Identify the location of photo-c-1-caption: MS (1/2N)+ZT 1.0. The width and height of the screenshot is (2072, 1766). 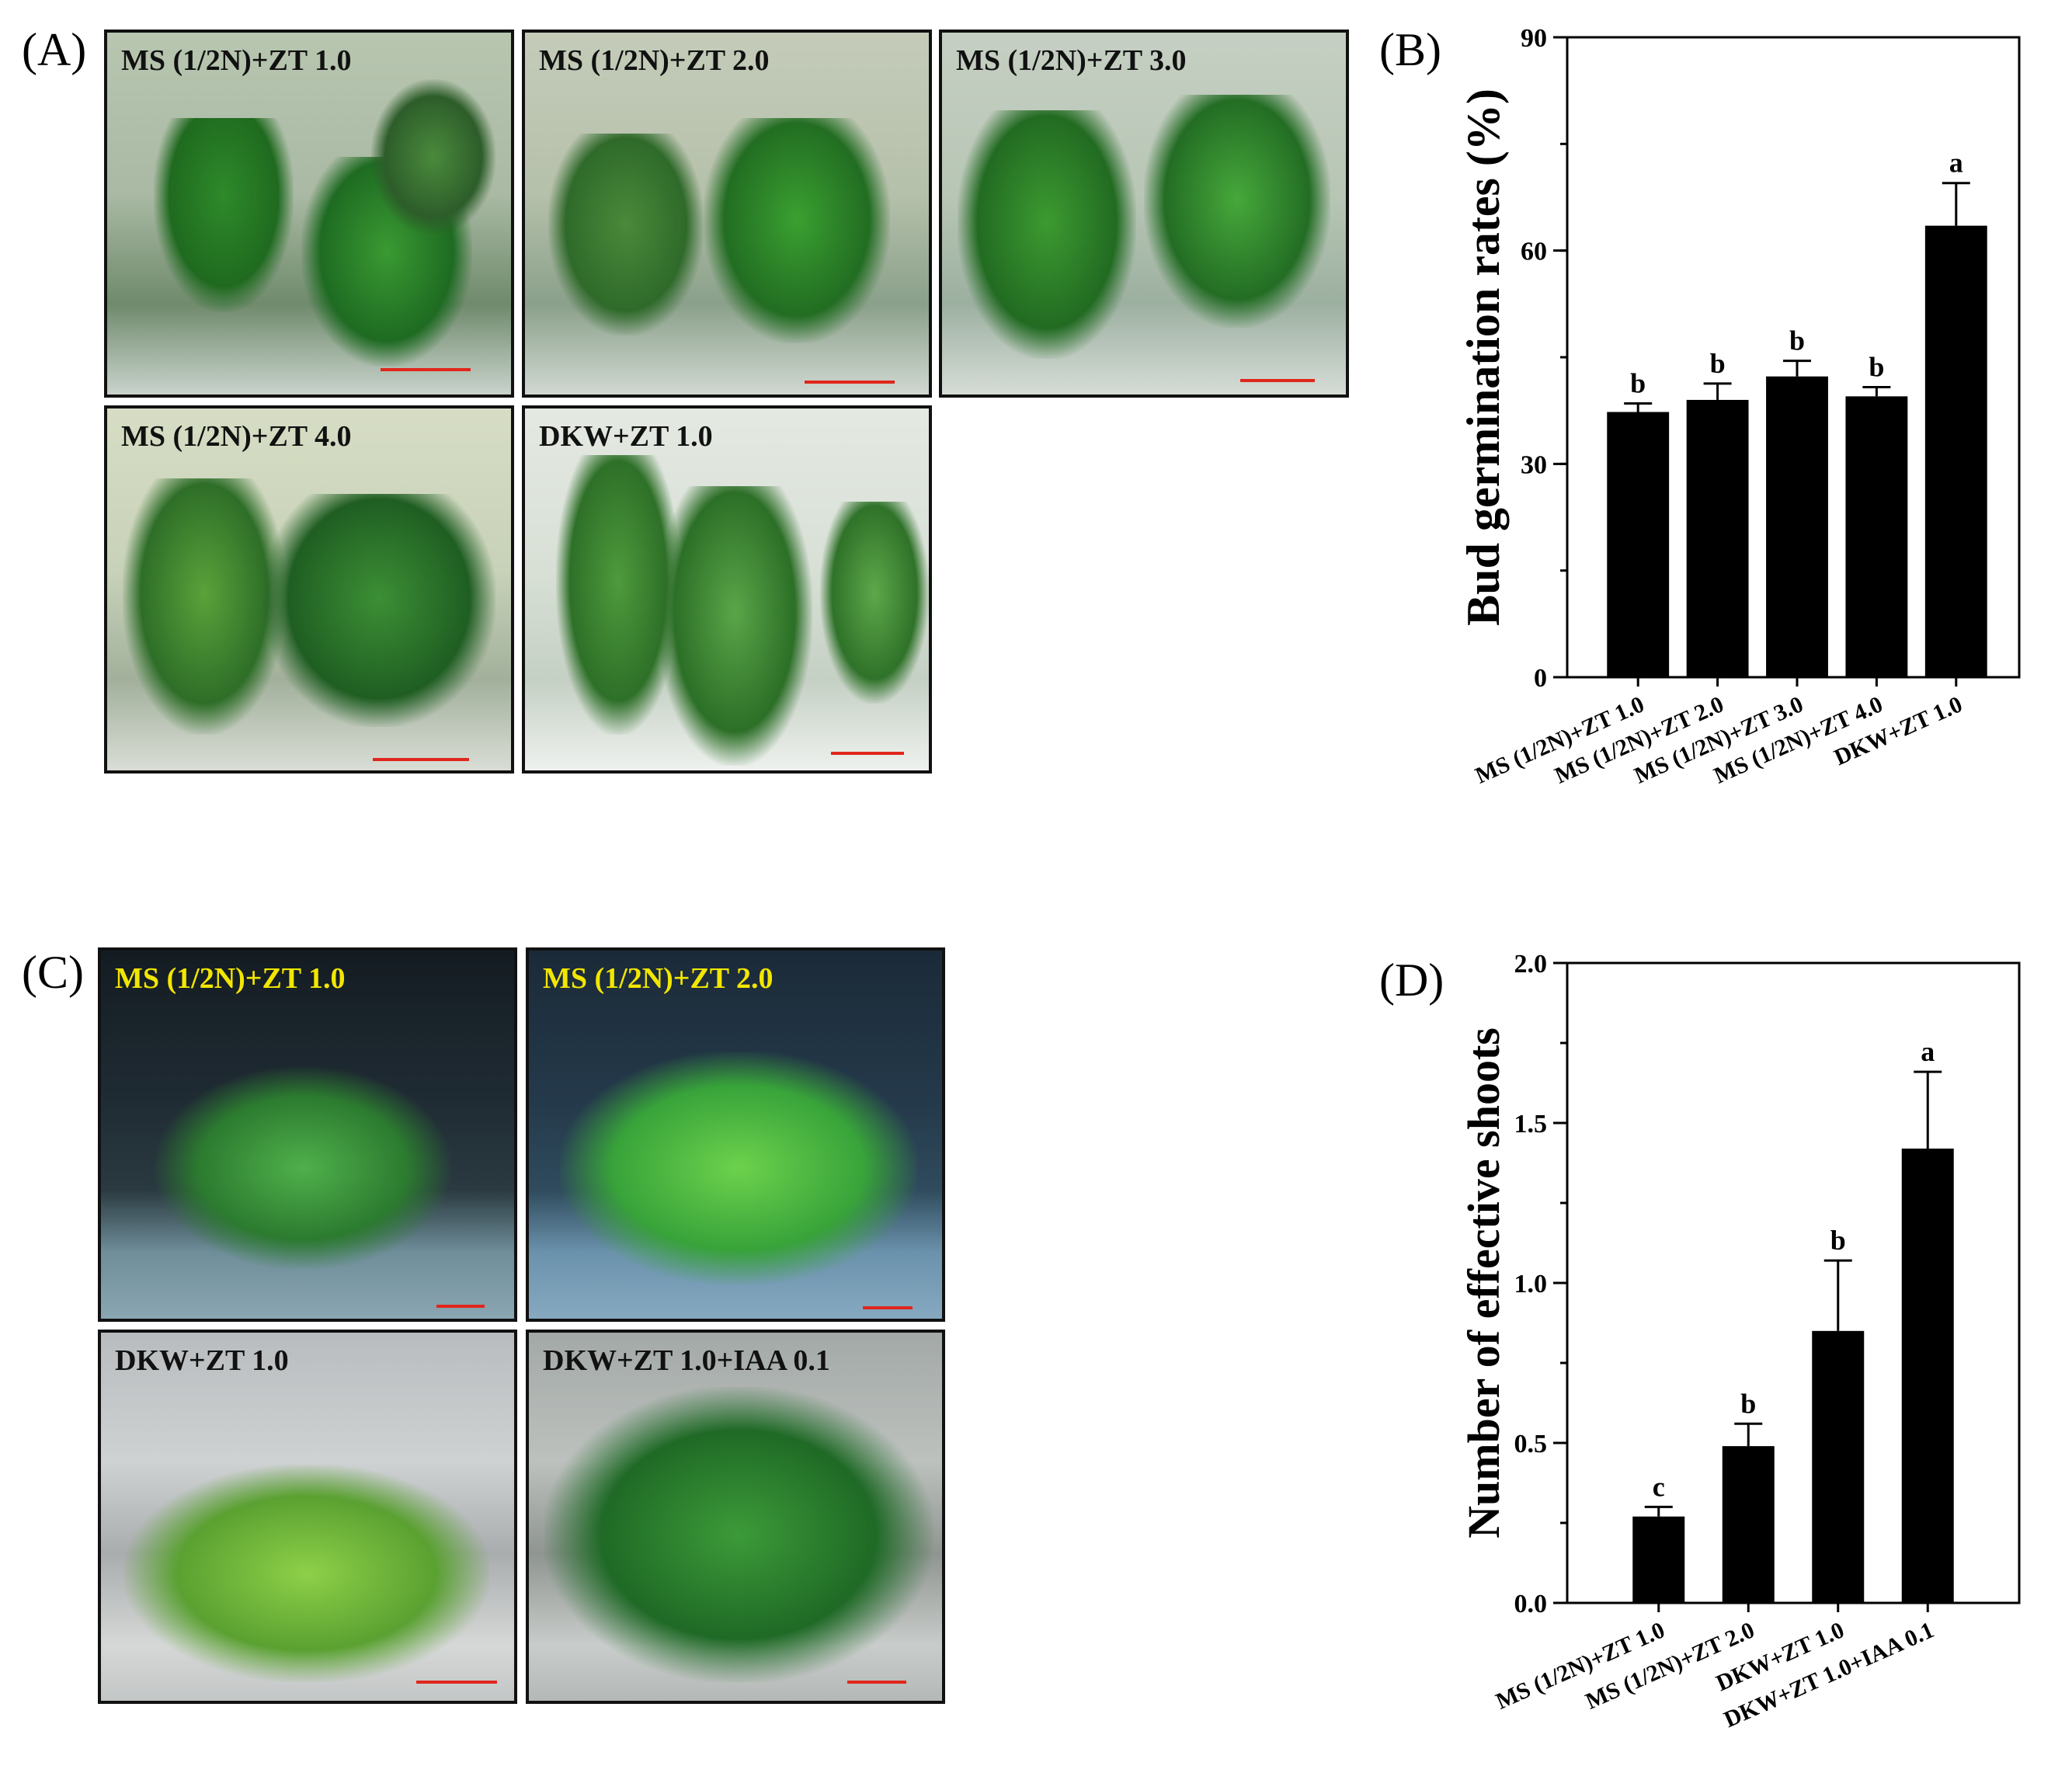
(230, 978).